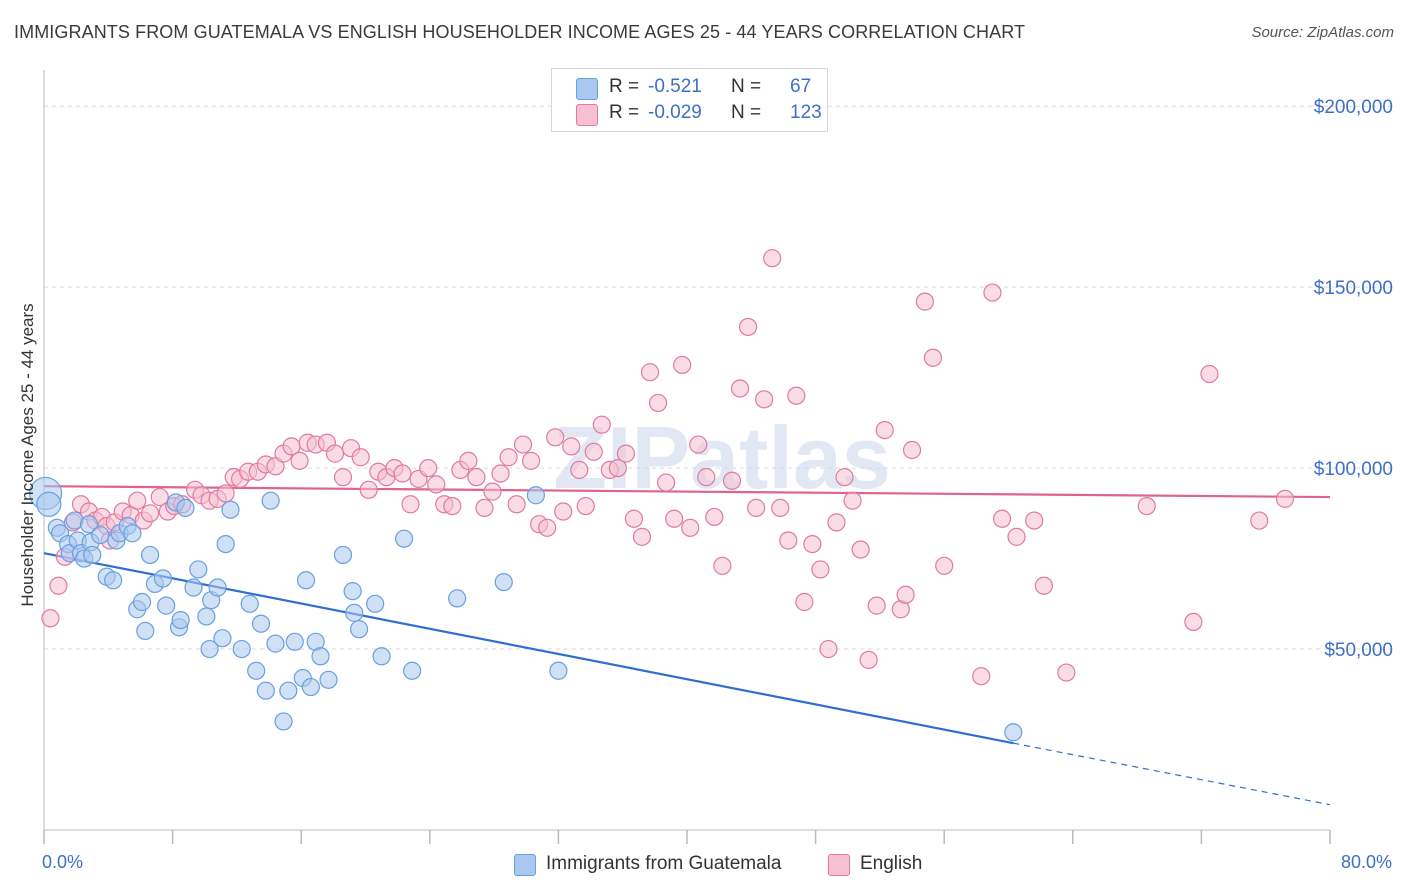 Image resolution: width=1406 pixels, height=892 pixels. What do you see at coordinates (1366, 862) in the screenshot?
I see `x-tick-label-max: 80.0%` at bounding box center [1366, 862].